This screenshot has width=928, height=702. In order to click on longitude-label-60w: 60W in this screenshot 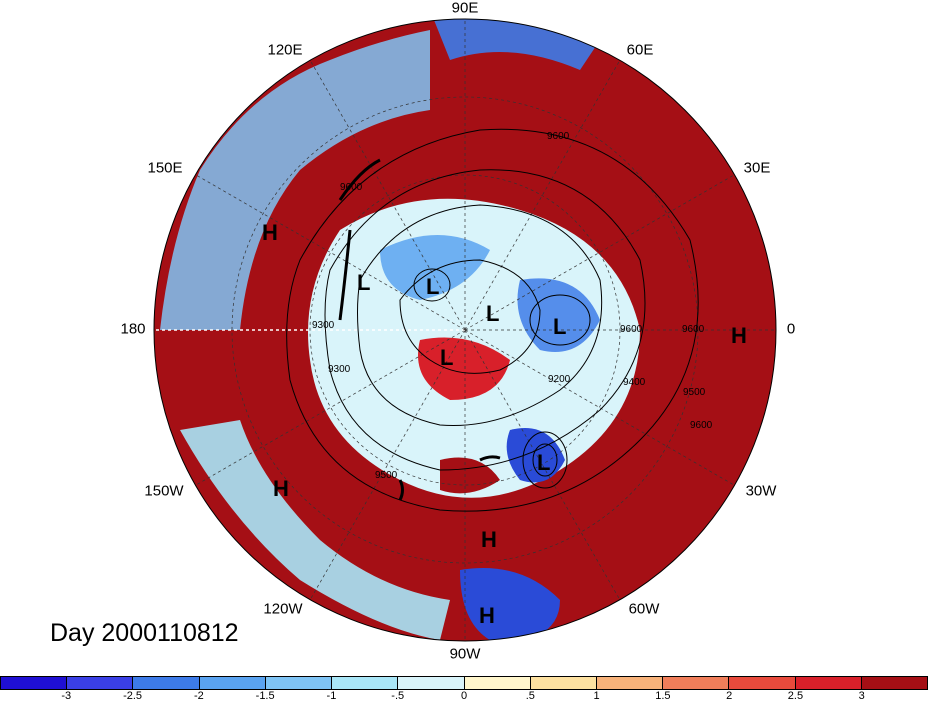, I will do `click(644, 609)`.